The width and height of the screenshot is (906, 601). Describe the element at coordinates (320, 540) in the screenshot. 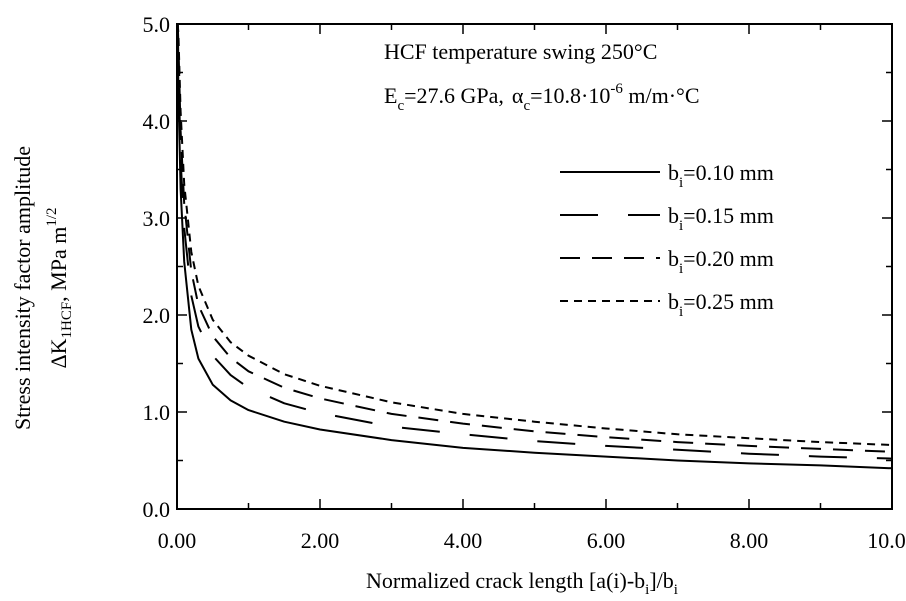

I see `x-tick-label: 2.00` at that location.